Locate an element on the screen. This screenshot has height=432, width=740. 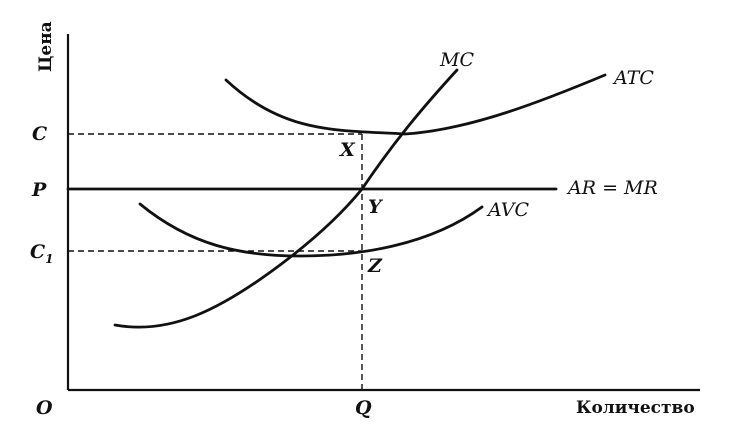
x-label-q: Q is located at coordinates (363, 408).